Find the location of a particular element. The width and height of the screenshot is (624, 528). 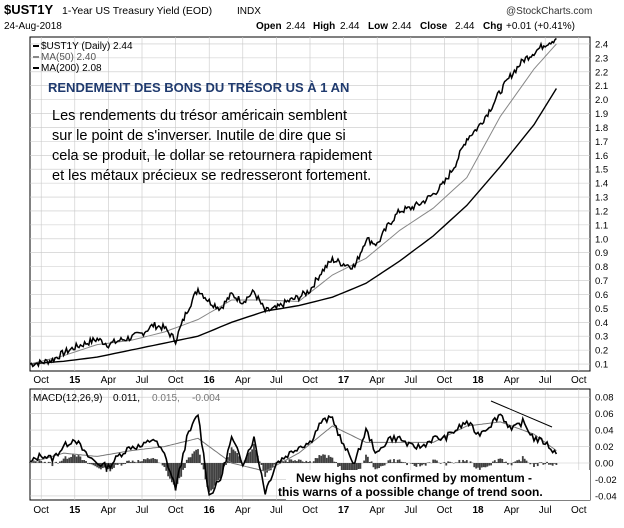

macd-legend: MACD(12,26,9) 0.011, 0.015, -0.004 is located at coordinates (127, 398).